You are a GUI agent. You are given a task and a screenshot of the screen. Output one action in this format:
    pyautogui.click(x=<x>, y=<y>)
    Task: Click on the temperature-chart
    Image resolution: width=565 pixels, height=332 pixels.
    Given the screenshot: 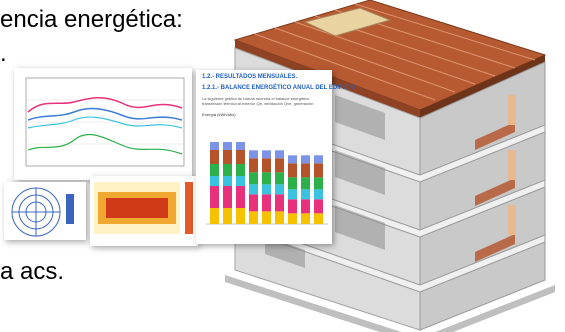 What is the action you would take?
    pyautogui.click(x=105, y=122)
    